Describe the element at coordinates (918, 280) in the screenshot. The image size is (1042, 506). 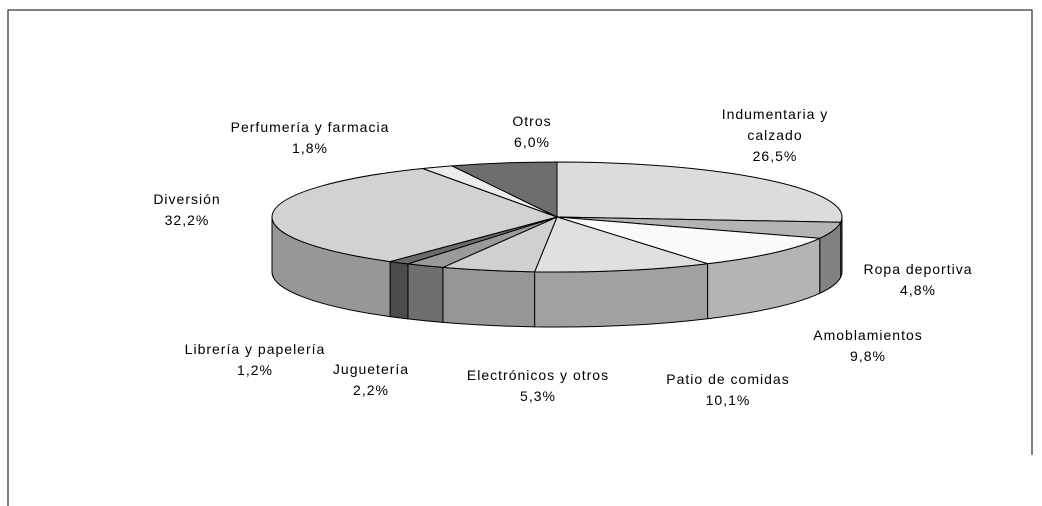
I see `slice-label: Ropa deportiva 4,8%` at that location.